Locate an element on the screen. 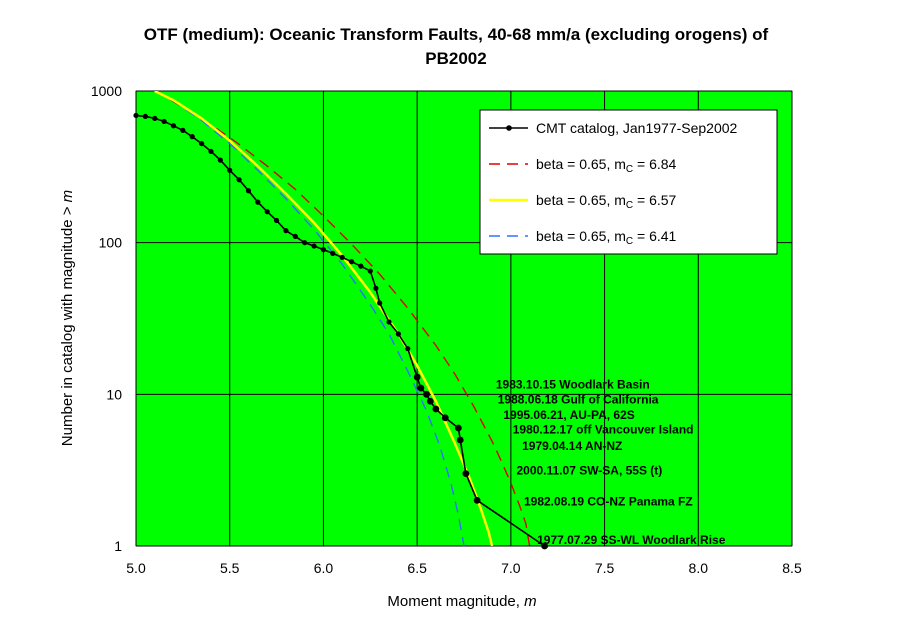  event-annotation: 1988.06.18 Gulf of California is located at coordinates (578, 400).